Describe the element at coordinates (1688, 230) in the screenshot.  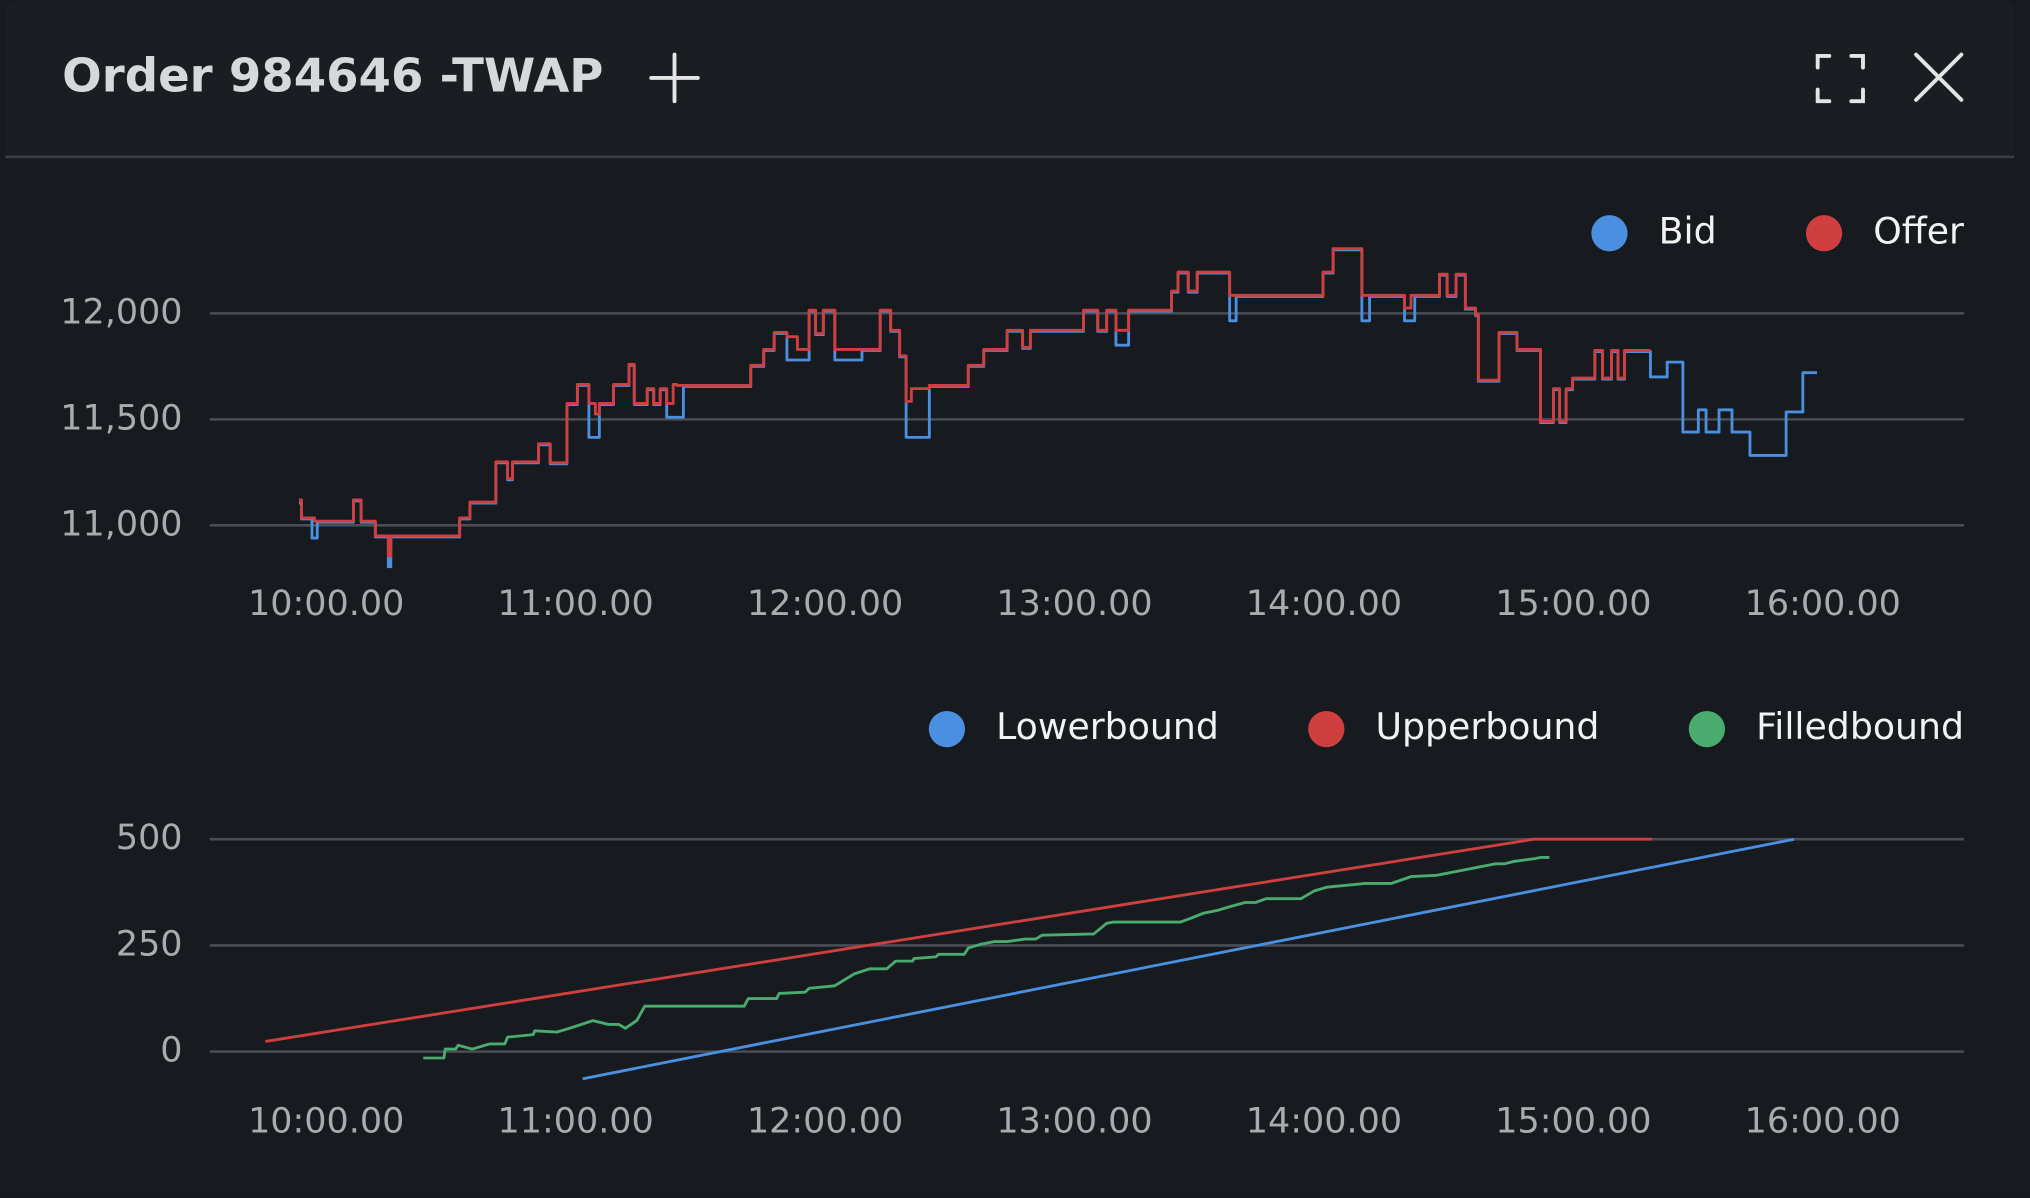
I see `legend-label: Bid` at that location.